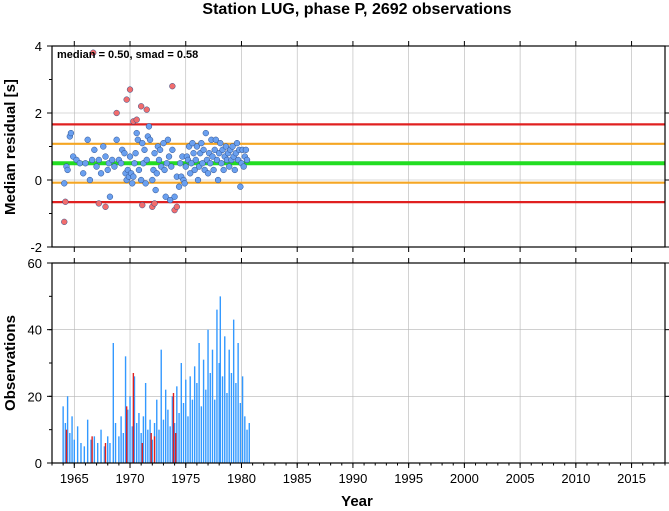 This screenshot has height=511, width=669. What do you see at coordinates (297, 478) in the screenshot?
I see `x-tick-label: 1985` at bounding box center [297, 478].